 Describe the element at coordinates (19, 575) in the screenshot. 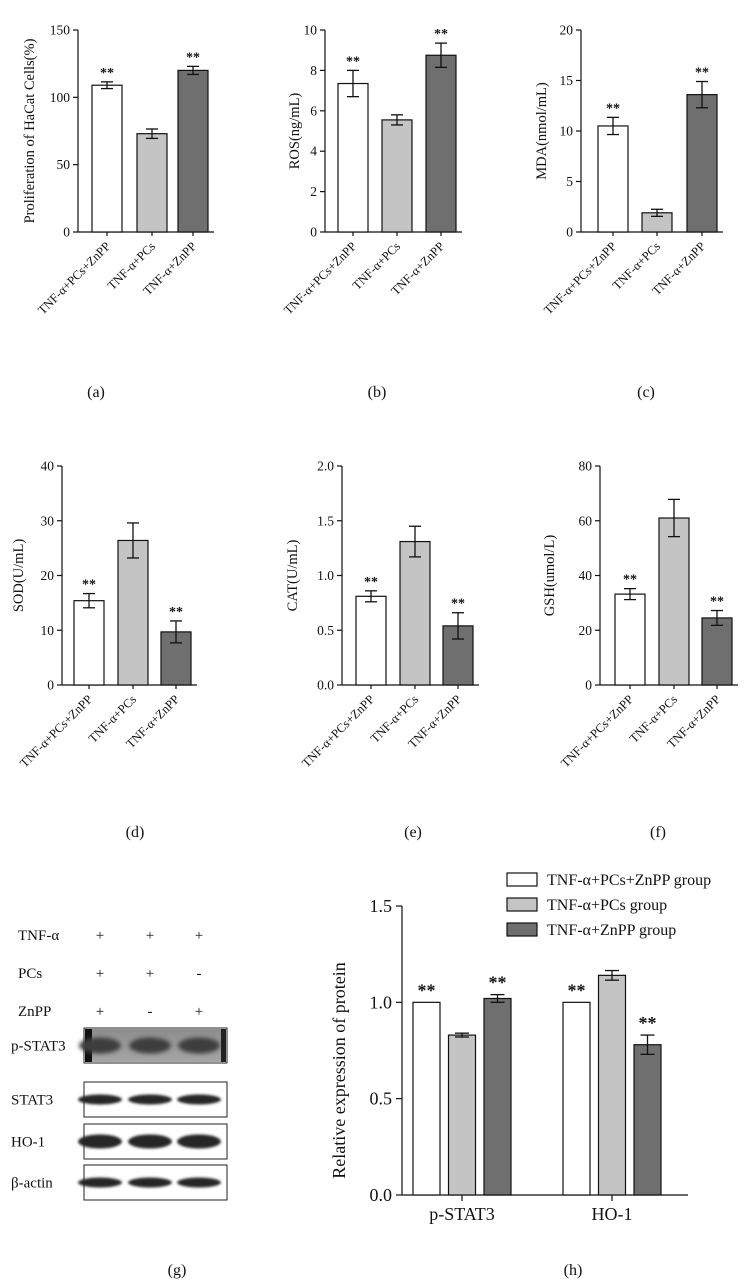

I see `y-axis-title: SOD(U/mL)` at that location.